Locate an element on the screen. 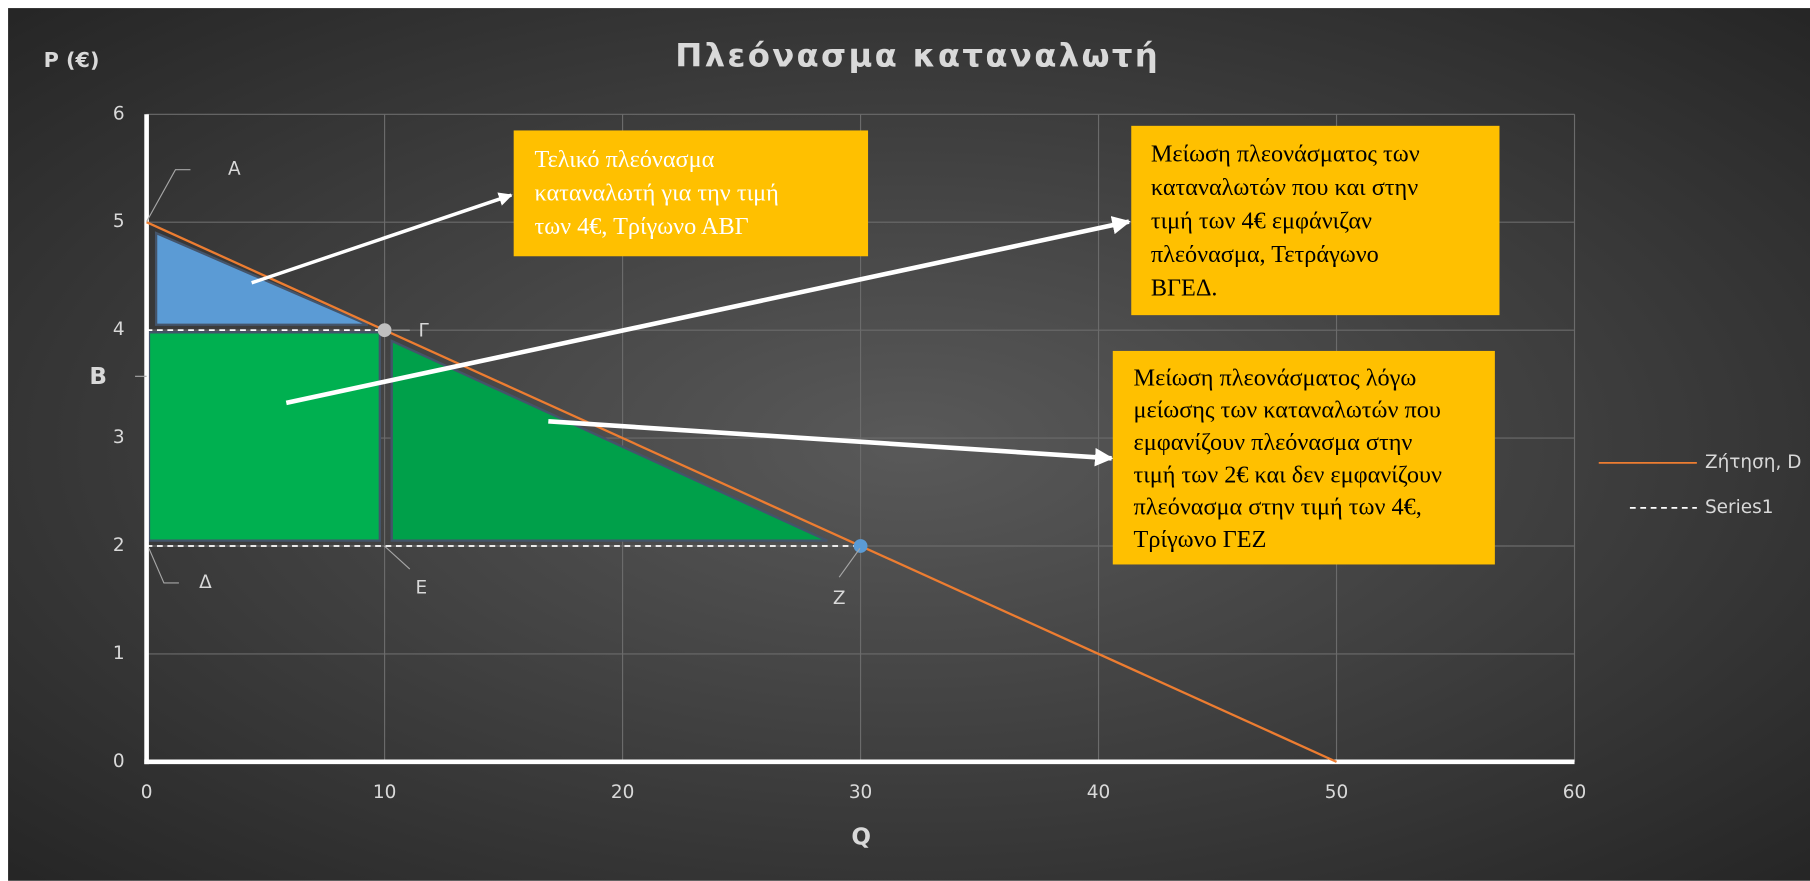 The image size is (1810, 881). y-tick-label: 6 is located at coordinates (119, 113).